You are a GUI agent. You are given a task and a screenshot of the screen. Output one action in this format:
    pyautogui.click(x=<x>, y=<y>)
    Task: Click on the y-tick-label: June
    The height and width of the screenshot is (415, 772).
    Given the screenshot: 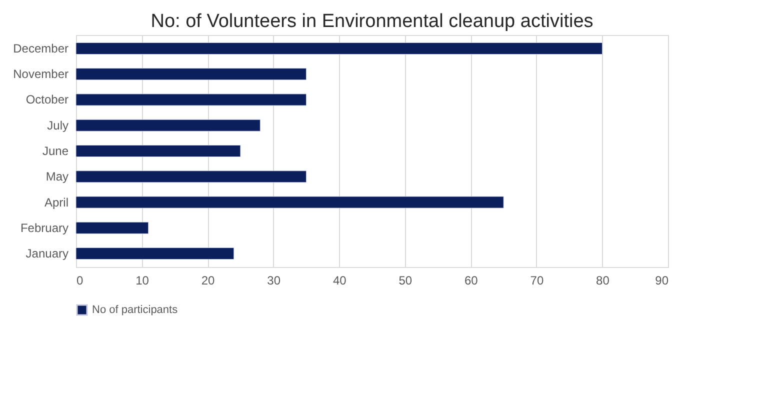 What is the action you would take?
    pyautogui.click(x=55, y=151)
    